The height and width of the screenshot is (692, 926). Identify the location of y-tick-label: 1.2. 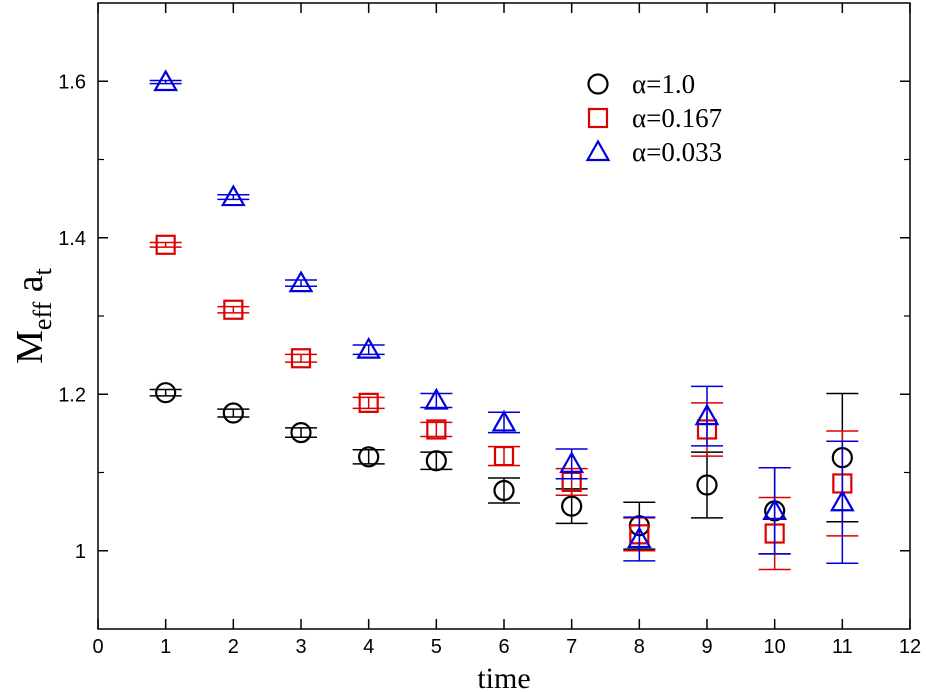
(72, 395).